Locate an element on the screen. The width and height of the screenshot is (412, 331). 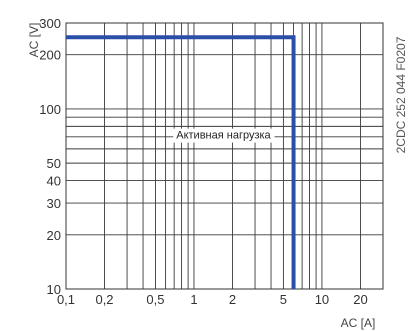
x-tick-label: 5 is located at coordinates (283, 299).